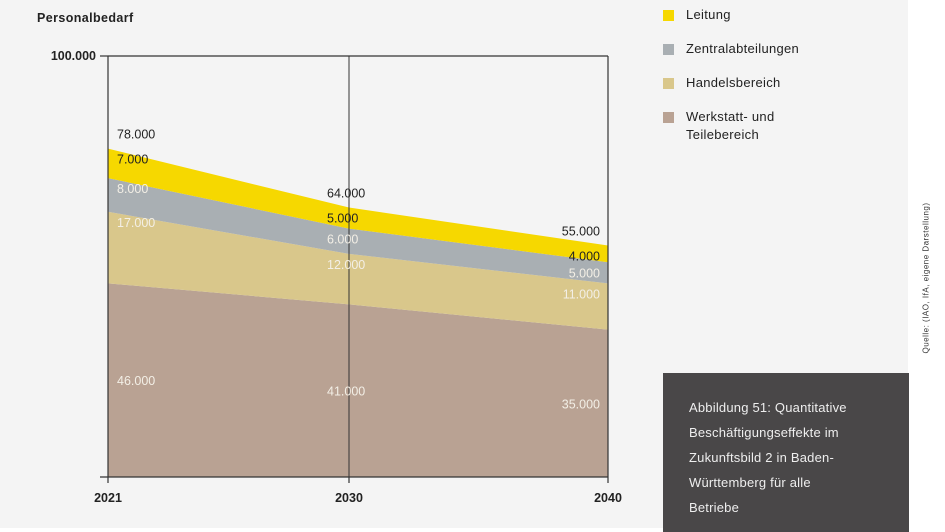 Image resolution: width=945 pixels, height=532 pixels. Describe the element at coordinates (926, 278) in the screenshot. I see `source-note: Quelle: (IAO, IfA, eigene Darstellung)` at that location.